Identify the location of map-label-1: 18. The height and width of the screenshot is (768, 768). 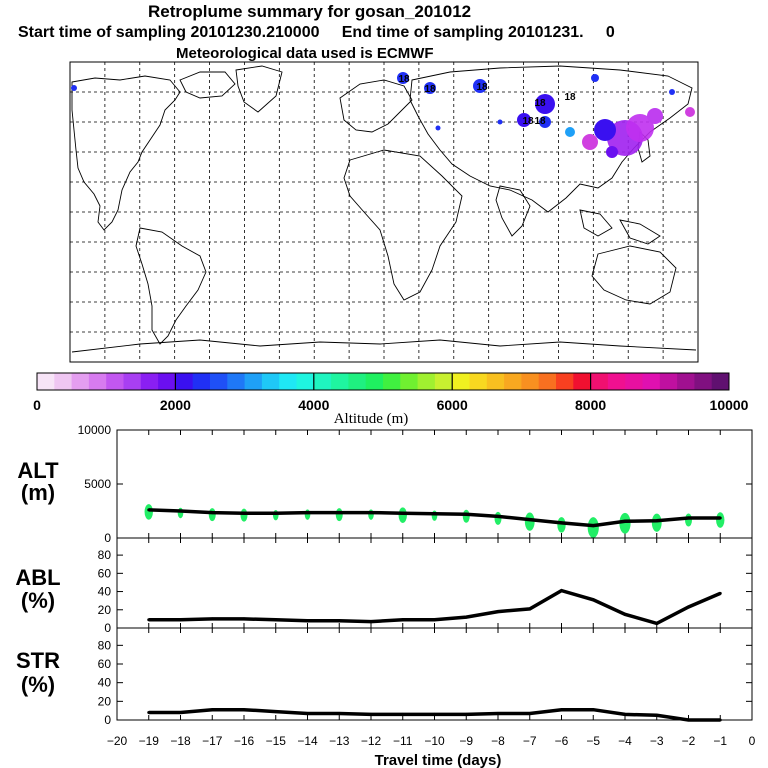
(404, 79).